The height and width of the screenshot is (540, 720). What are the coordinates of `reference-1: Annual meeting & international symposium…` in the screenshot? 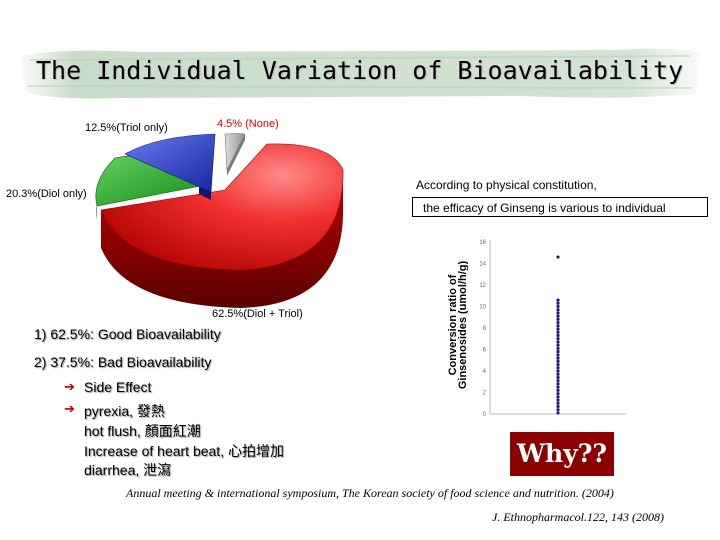 It's located at (370, 493).